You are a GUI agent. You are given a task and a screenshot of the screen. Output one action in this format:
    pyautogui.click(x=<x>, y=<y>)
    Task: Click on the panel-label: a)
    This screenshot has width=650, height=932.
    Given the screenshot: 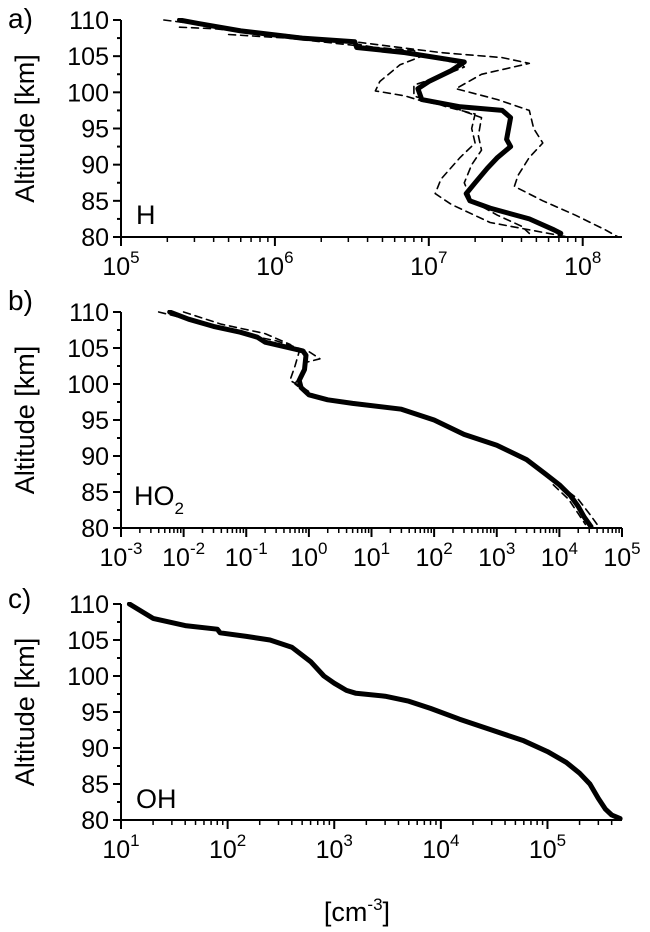 What is the action you would take?
    pyautogui.click(x=20, y=18)
    